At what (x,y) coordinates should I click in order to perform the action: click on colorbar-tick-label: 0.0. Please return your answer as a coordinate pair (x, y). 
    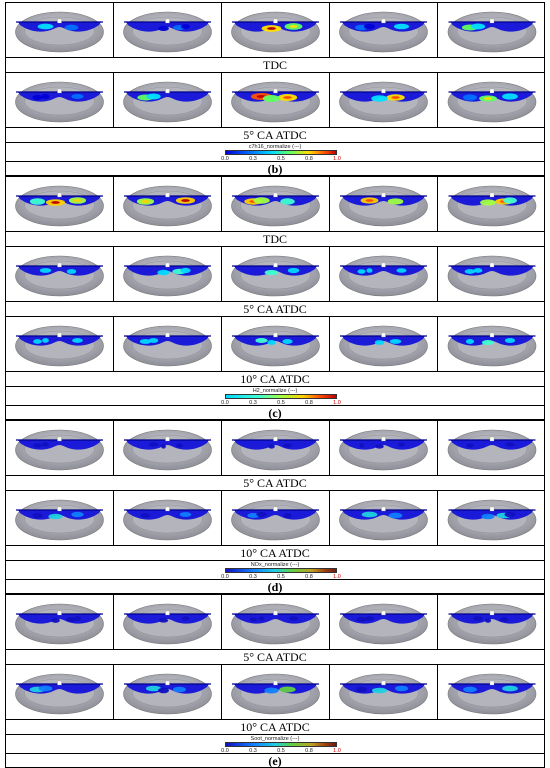
    Looking at the image, I should click on (225, 159).